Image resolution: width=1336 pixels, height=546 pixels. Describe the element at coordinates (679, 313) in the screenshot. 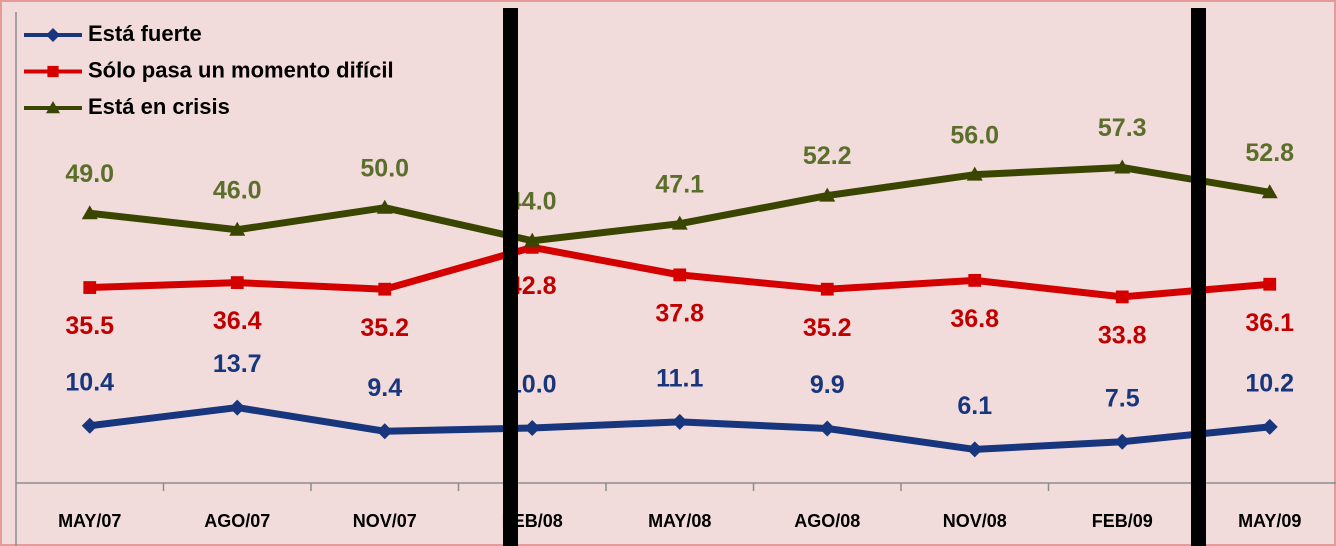

I see `data-label: 37.8` at that location.